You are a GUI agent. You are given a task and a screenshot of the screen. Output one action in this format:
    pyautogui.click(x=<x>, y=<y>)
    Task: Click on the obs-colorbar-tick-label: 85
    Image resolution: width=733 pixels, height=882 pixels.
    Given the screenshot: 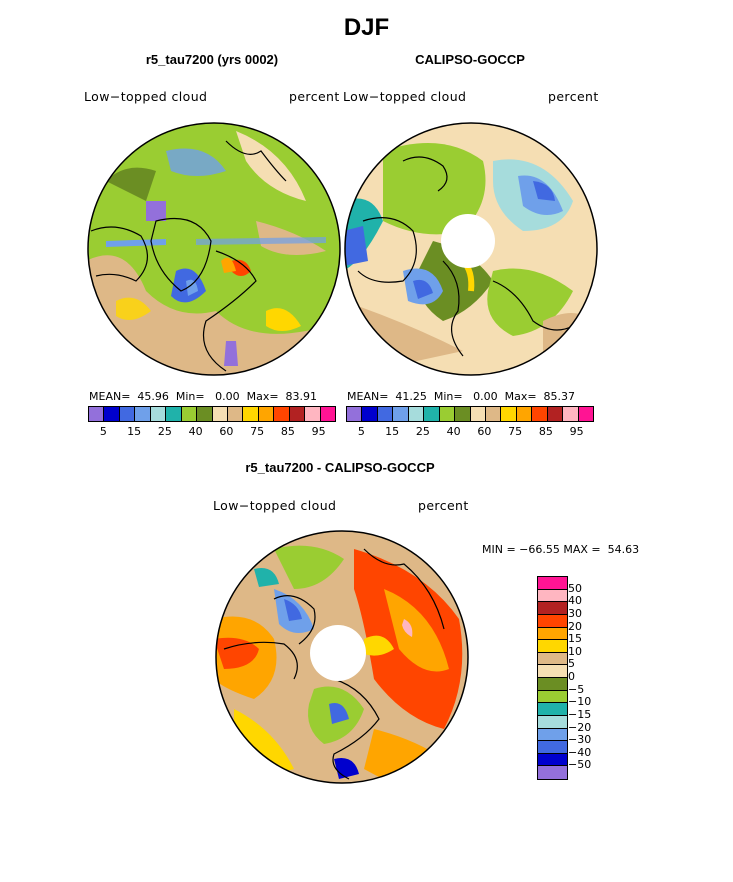 What is the action you would take?
    pyautogui.click(x=545, y=431)
    